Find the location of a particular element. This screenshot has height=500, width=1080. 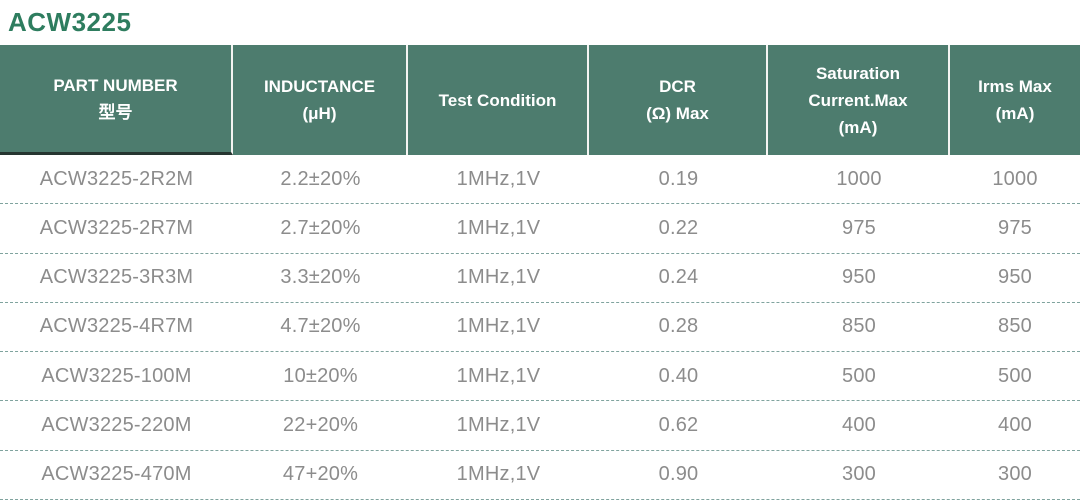

cell-saturation-current: 300 is located at coordinates (859, 474).